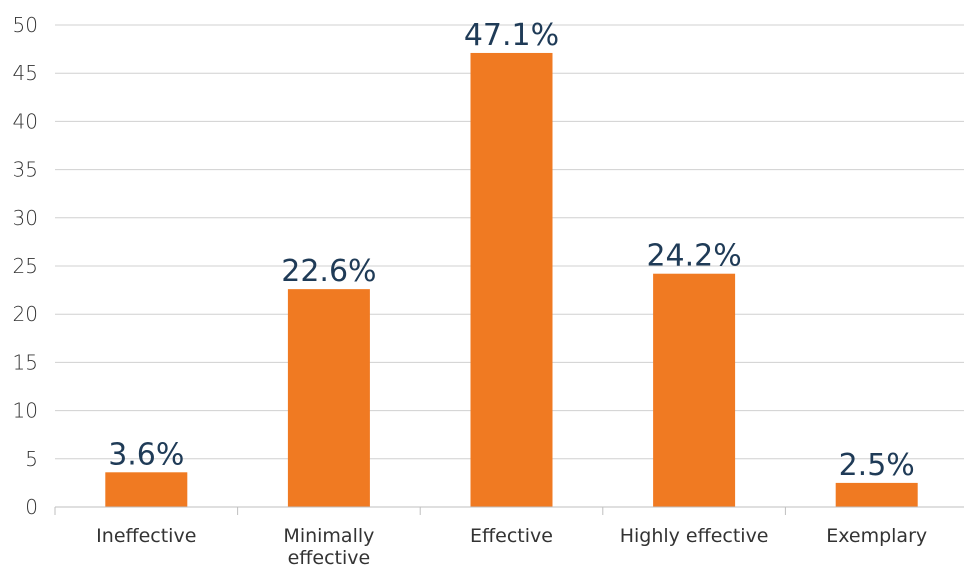 The image size is (964, 569). Describe the element at coordinates (693, 256) in the screenshot. I see `data-label: 24.2%` at that location.